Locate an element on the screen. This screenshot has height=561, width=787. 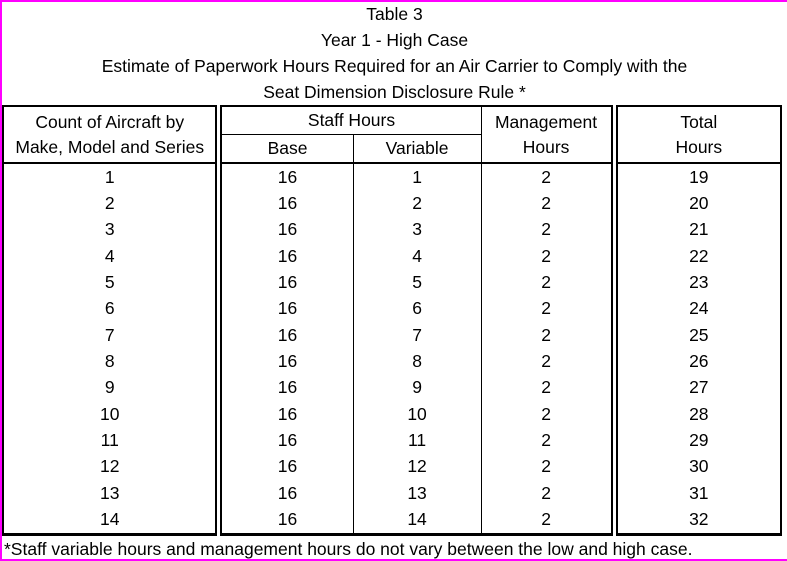
cell-variable-hours: 14 is located at coordinates (417, 520).